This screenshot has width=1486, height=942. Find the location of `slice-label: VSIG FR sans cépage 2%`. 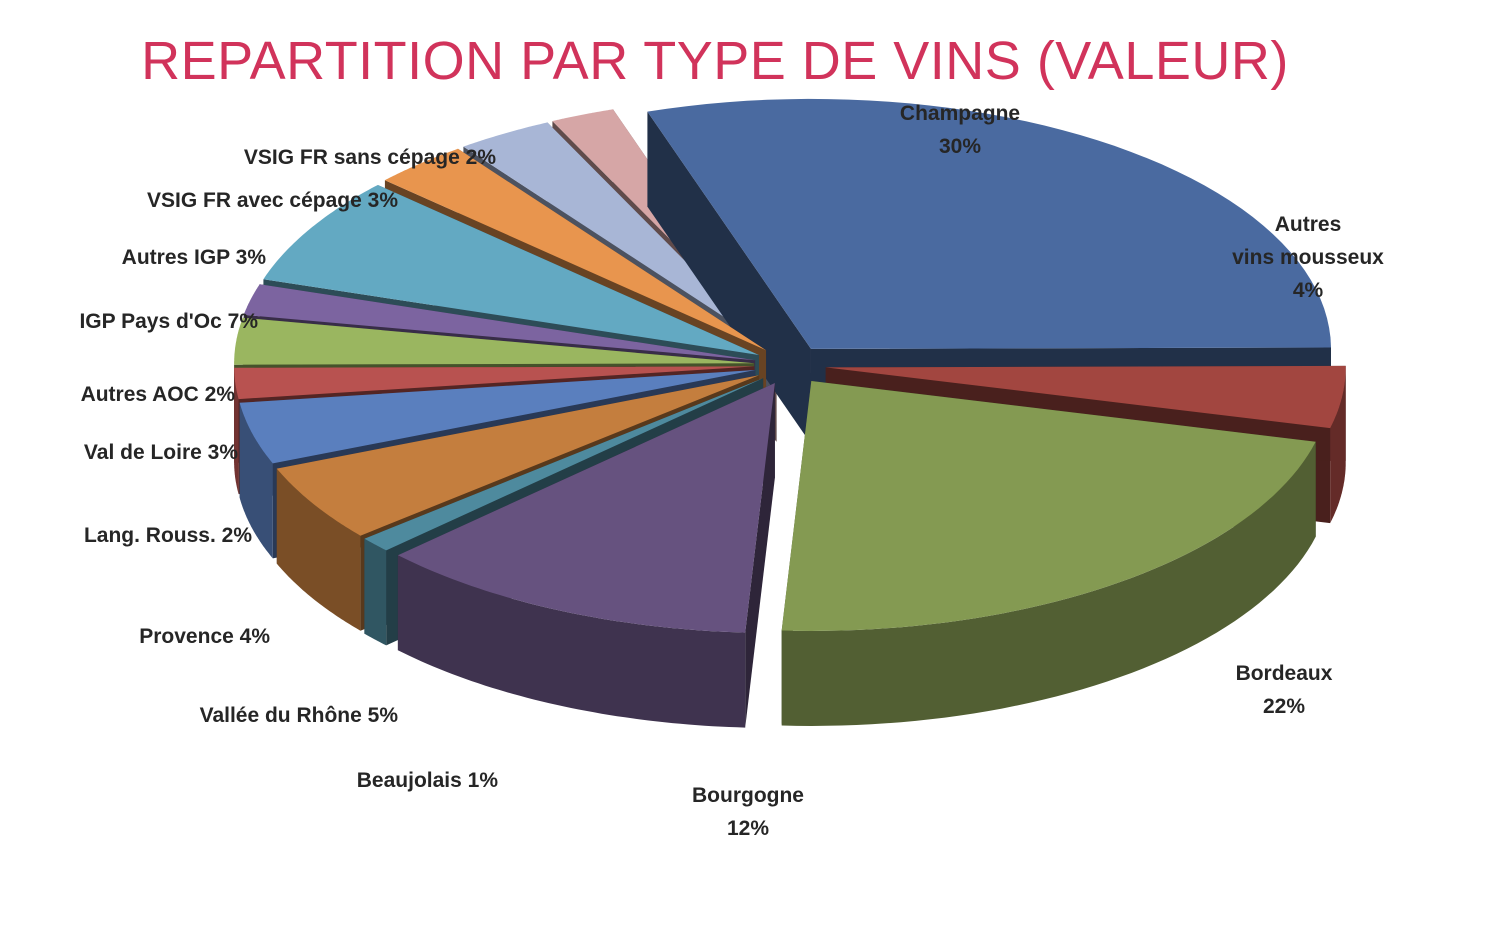

slice-label: VSIG FR sans cépage 2% is located at coordinates (370, 157).